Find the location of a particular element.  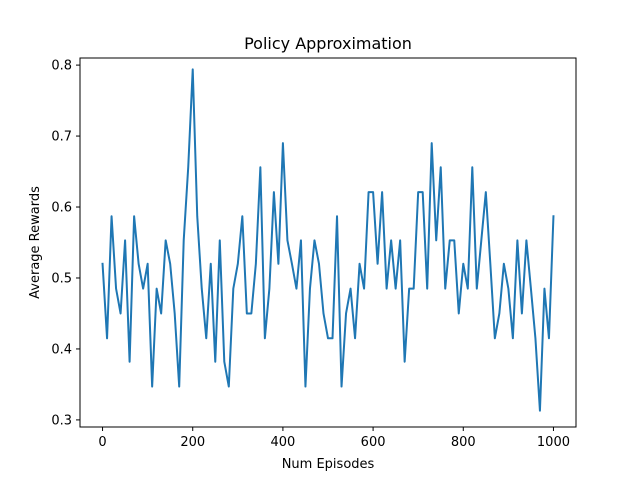

x-tick-label: 1000 is located at coordinates (553, 442).